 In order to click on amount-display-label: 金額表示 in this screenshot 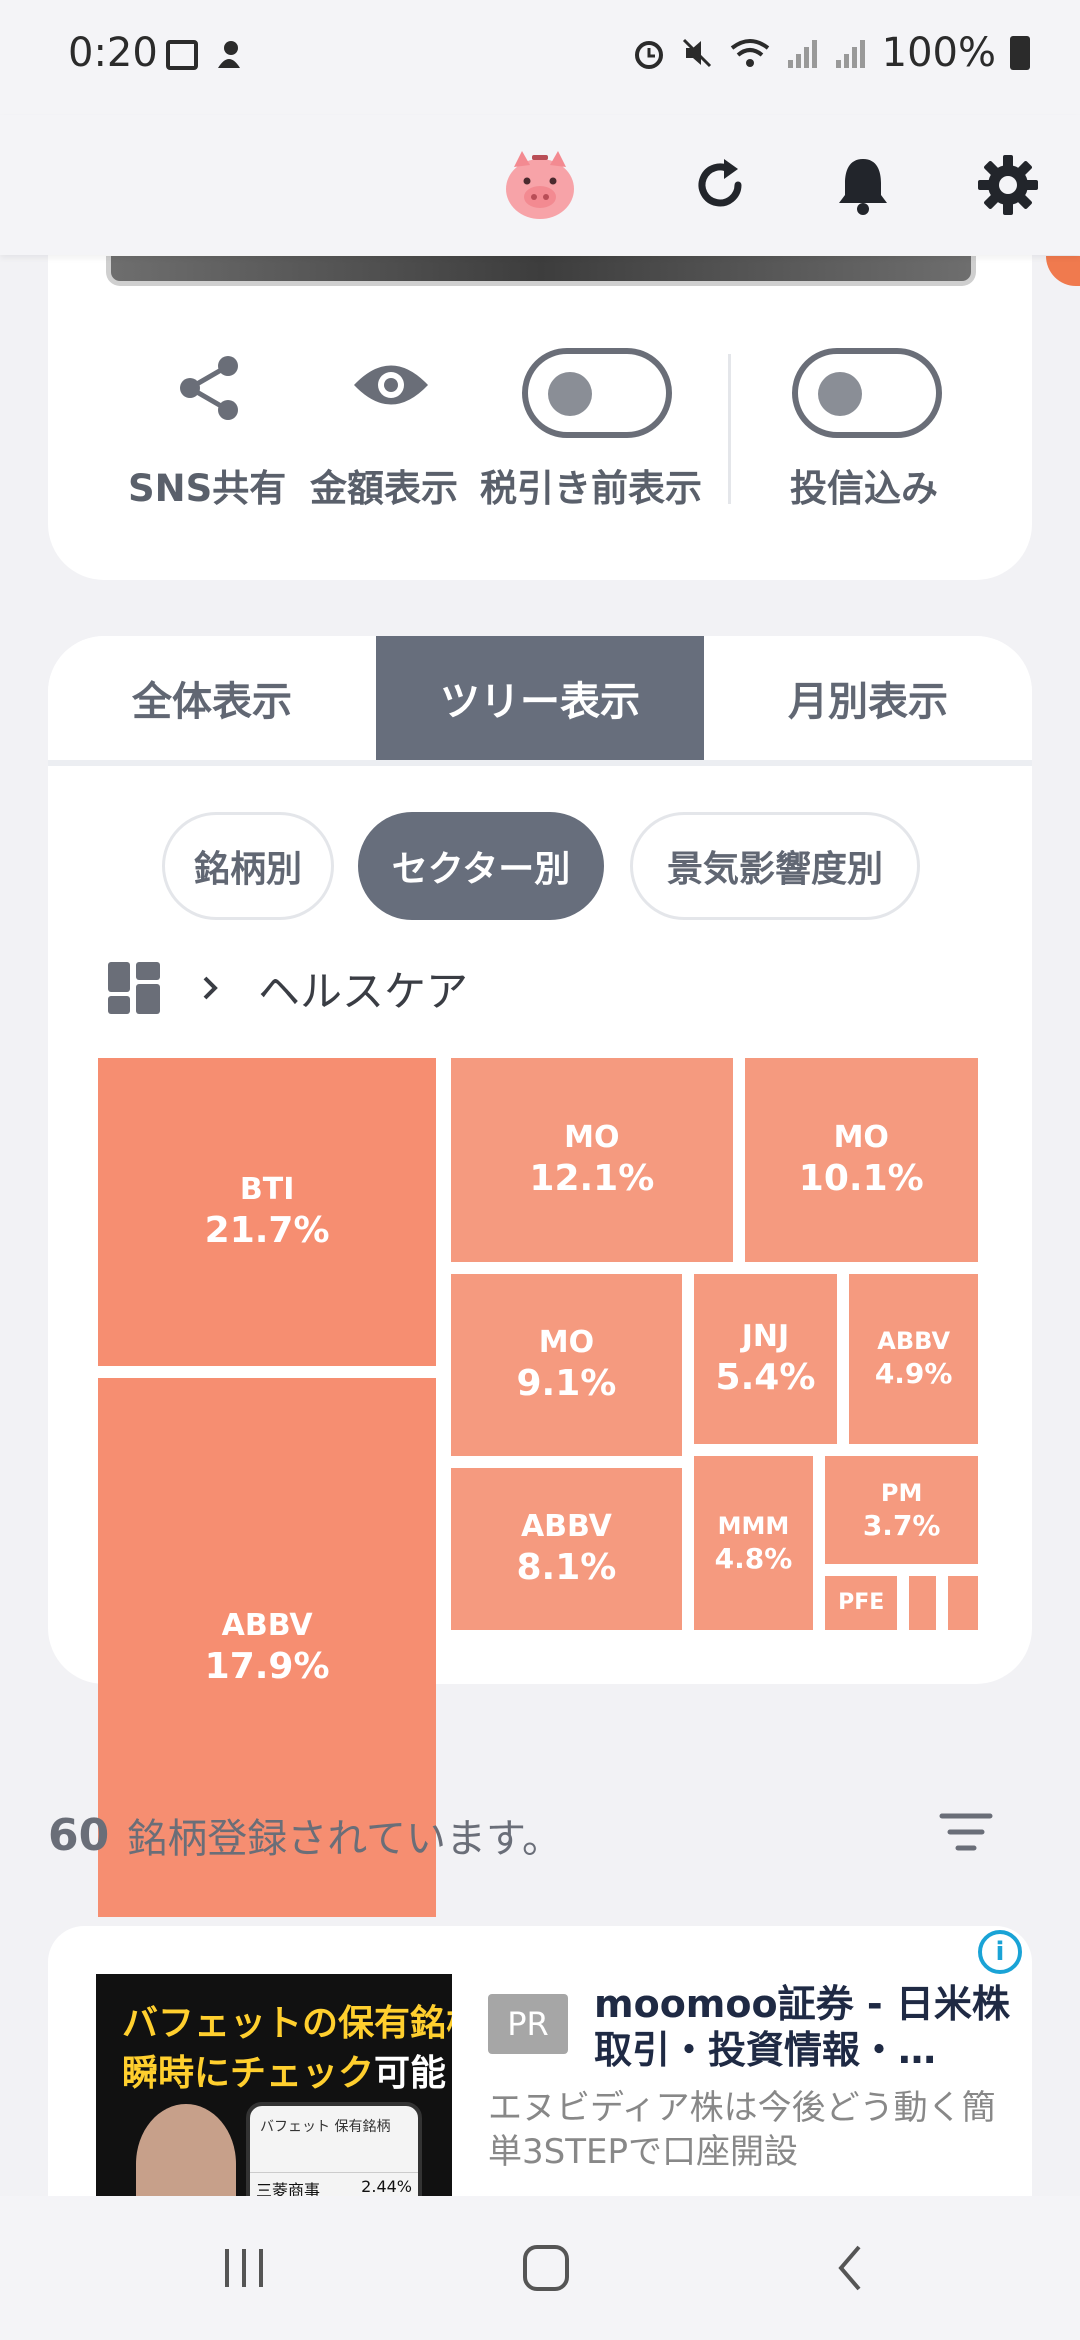, I will do `click(384, 488)`.